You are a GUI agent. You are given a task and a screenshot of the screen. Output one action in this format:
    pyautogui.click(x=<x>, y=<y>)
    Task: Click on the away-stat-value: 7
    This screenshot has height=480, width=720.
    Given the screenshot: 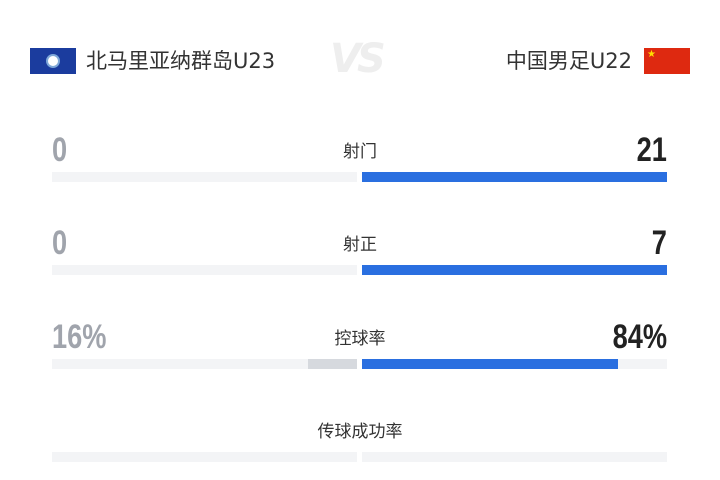 What is the action you would take?
    pyautogui.click(x=659, y=243)
    